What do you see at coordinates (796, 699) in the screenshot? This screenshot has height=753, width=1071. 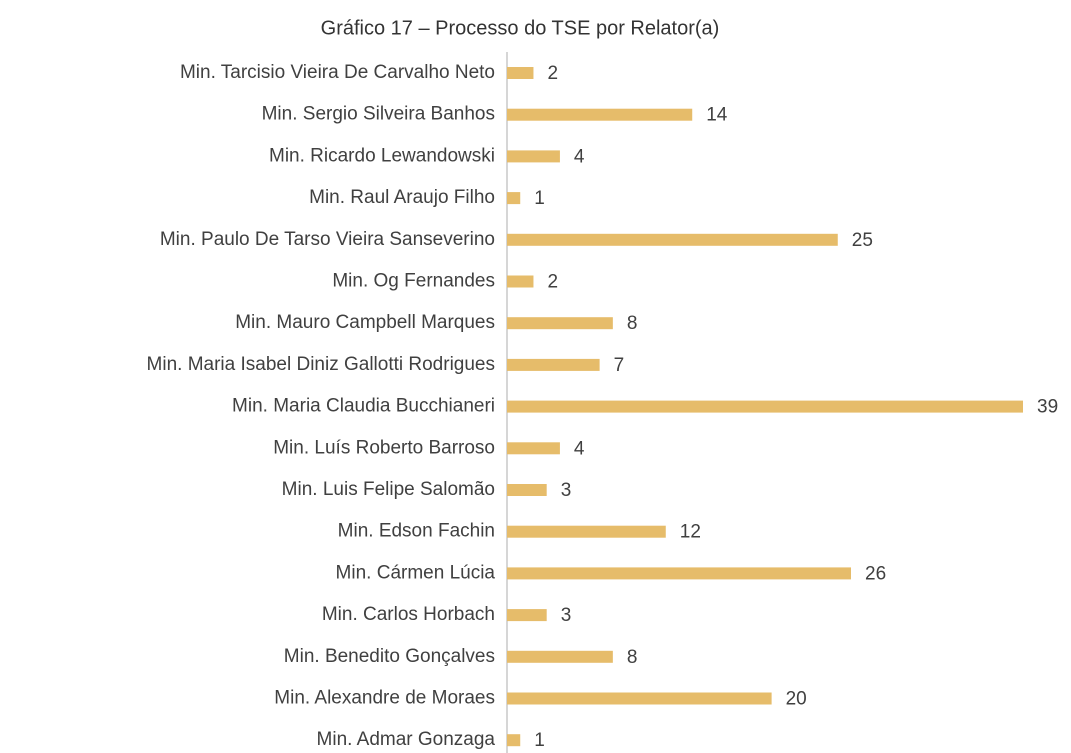 I see `data-label: 20` at bounding box center [796, 699].